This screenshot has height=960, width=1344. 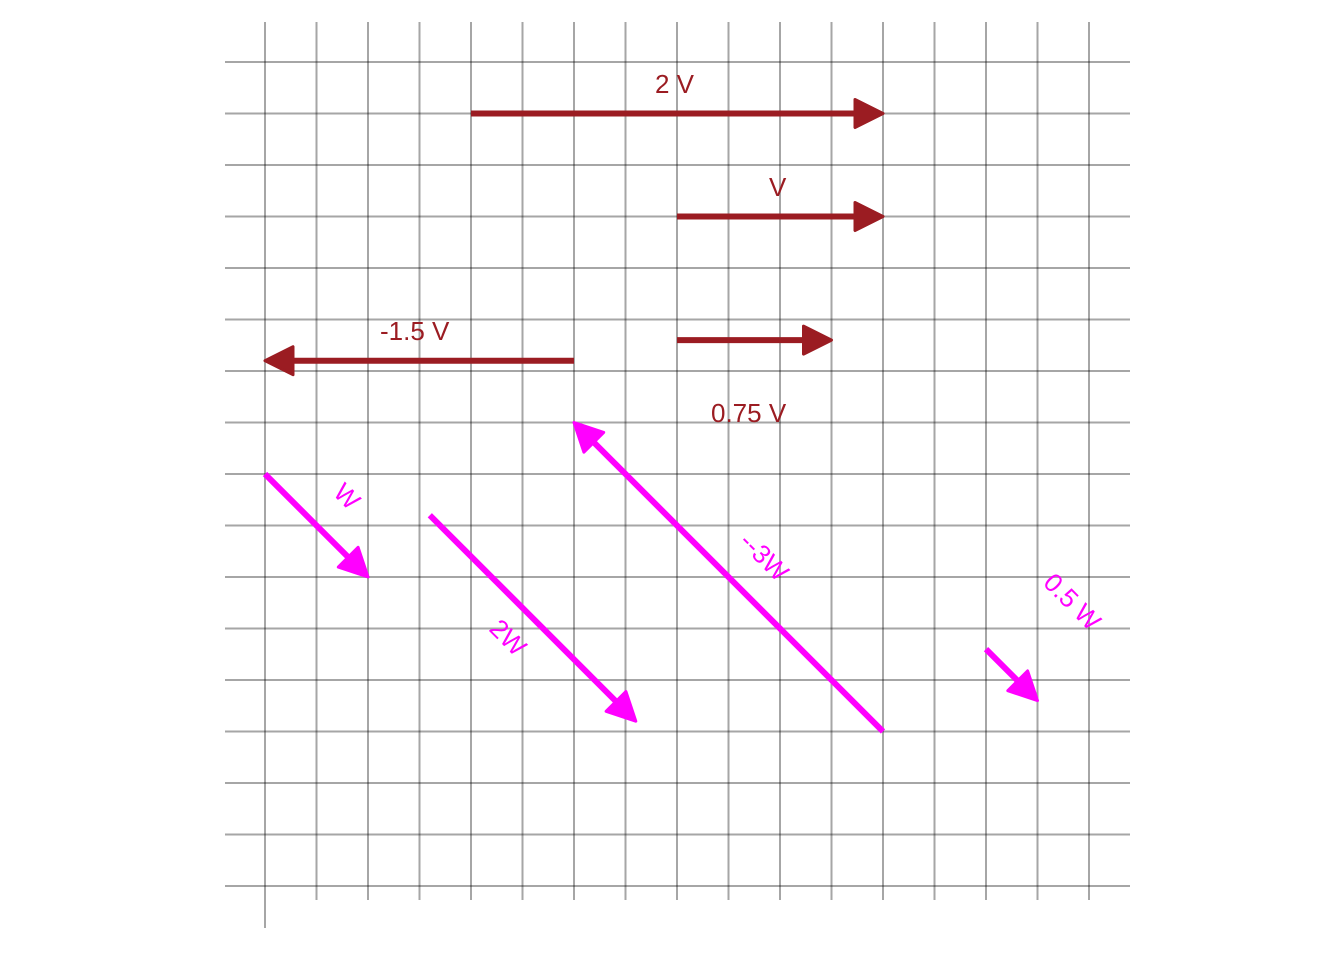 I want to click on vector-w-neg3, so click(x=729, y=577).